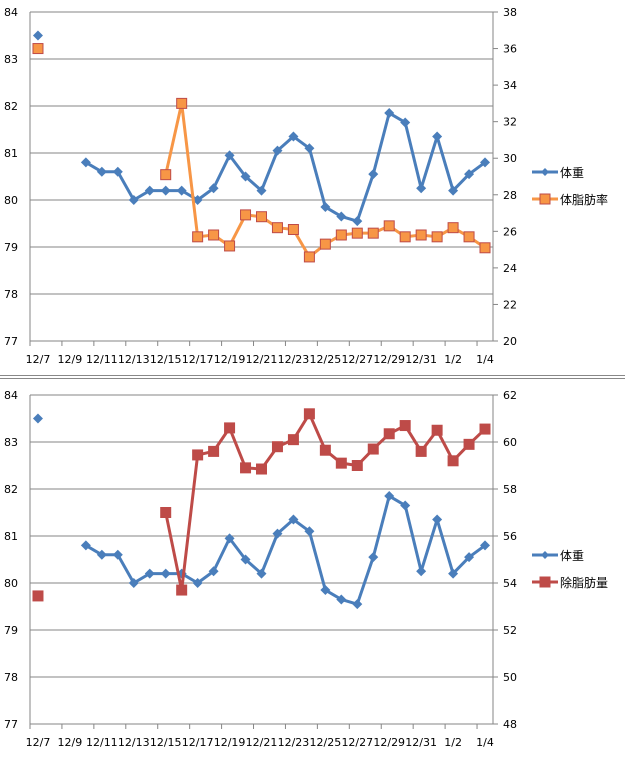 This screenshot has height=759, width=625. What do you see at coordinates (11, 294) in the screenshot?
I see `y-tick-label: 78` at bounding box center [11, 294].